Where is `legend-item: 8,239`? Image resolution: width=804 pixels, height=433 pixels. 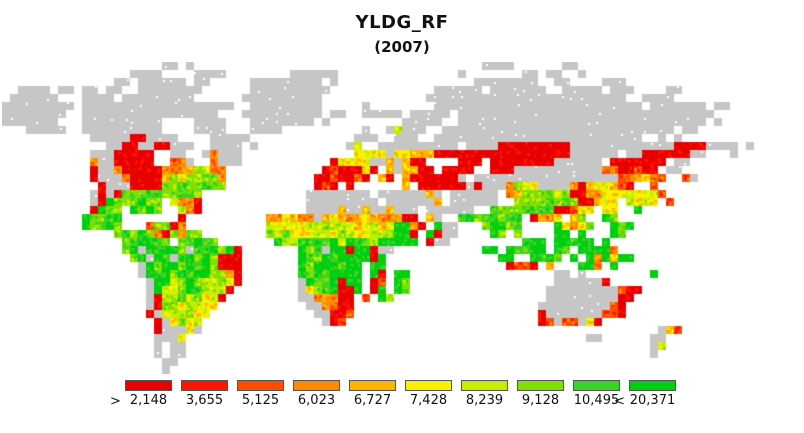
legend-item: 8,239 is located at coordinates (484, 394).